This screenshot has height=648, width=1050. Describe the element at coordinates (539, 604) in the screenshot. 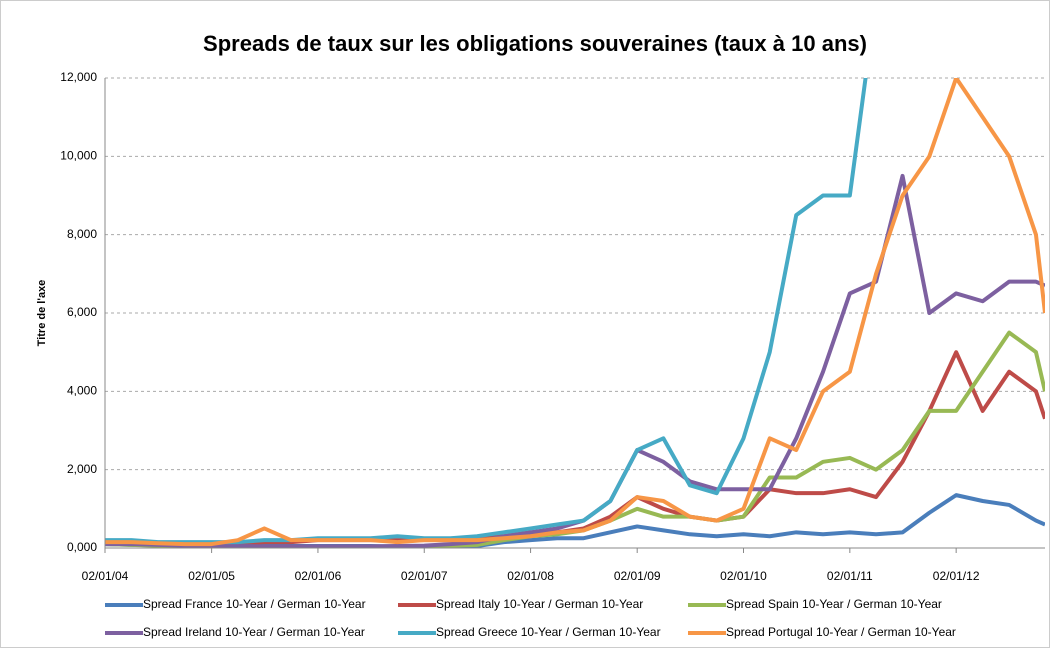

I see `legend-label: Spread Italy 10-Year / German 10-Year` at that location.